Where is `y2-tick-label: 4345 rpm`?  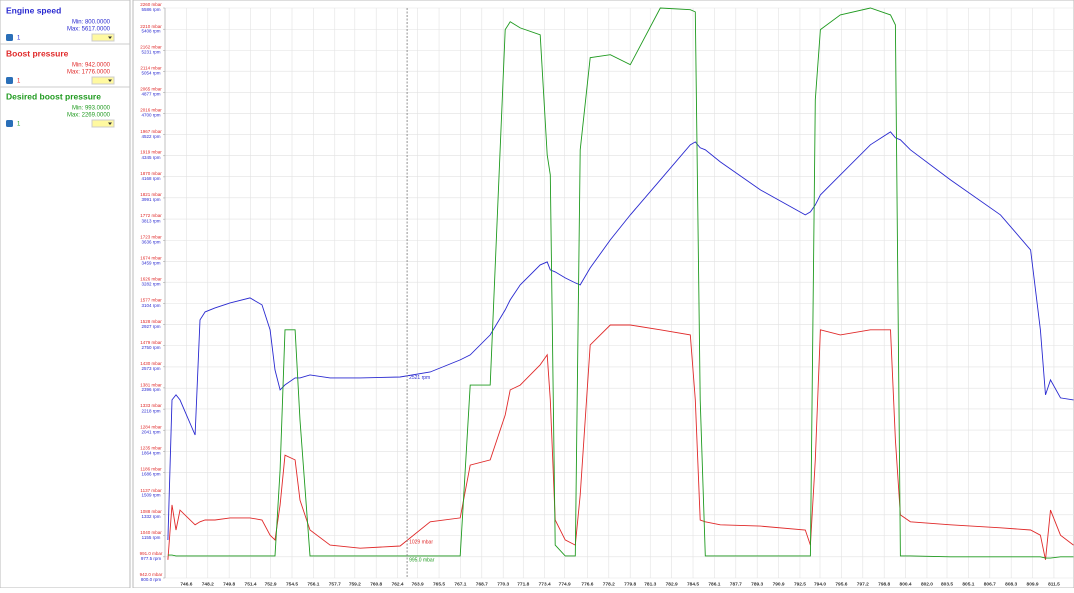 y2-tick-label: 4345 rpm is located at coordinates (150, 157).